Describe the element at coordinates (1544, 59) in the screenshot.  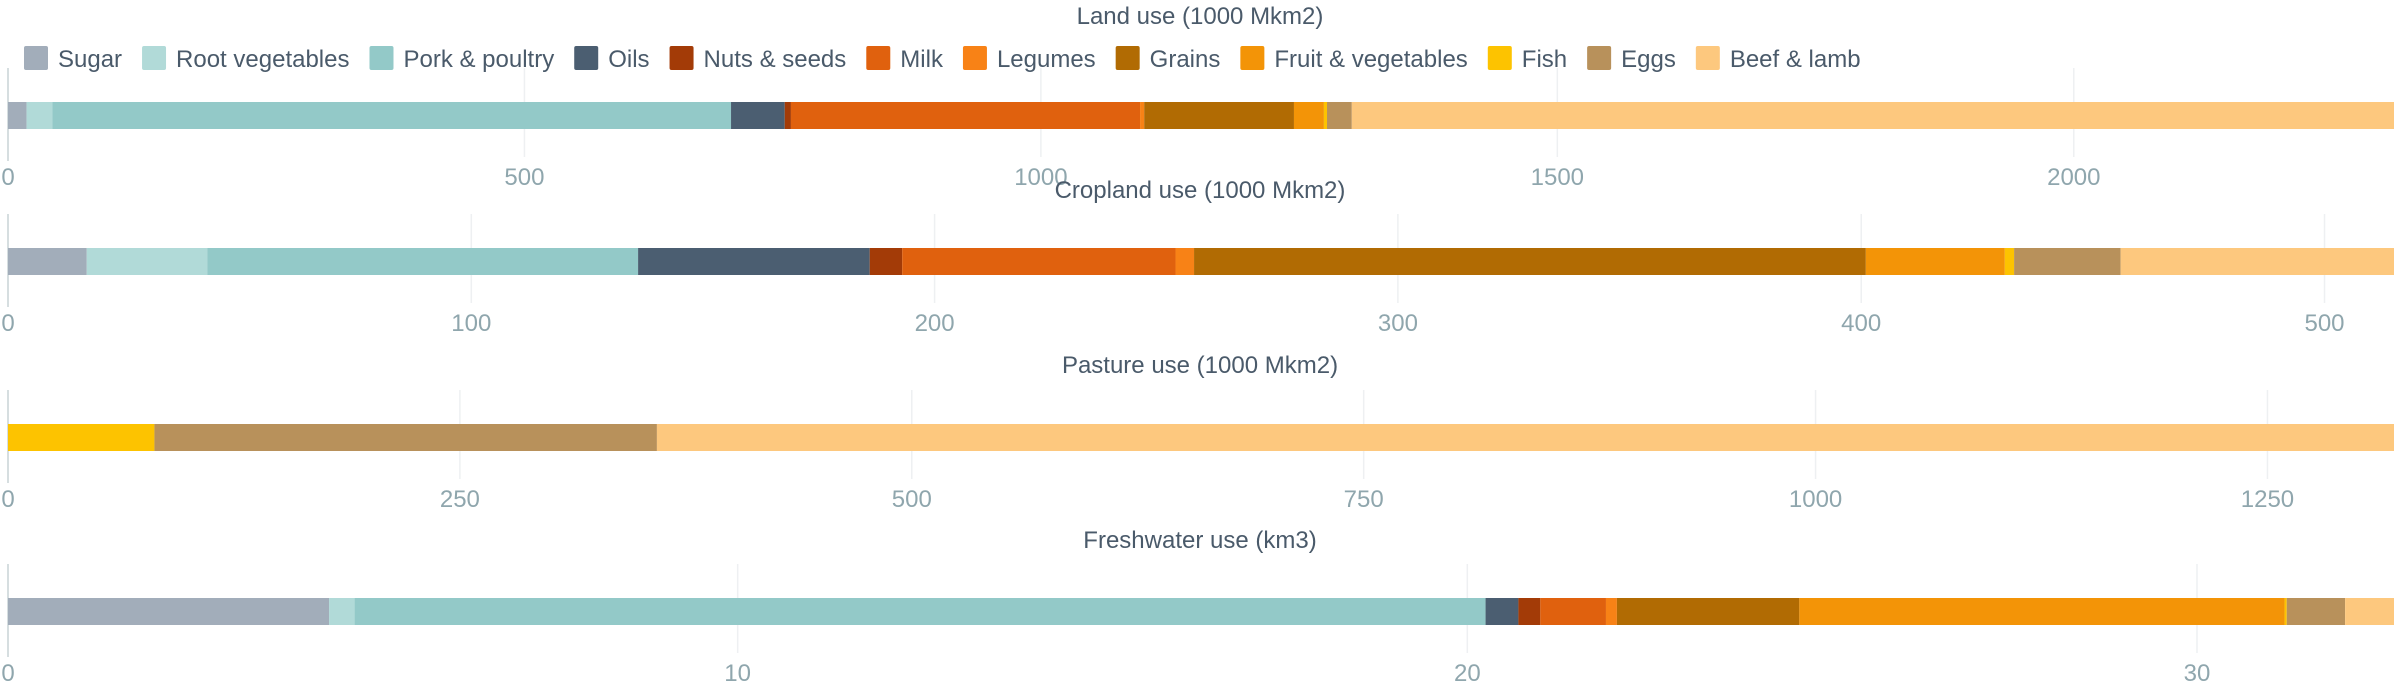
I see `legend-label: Fish` at that location.